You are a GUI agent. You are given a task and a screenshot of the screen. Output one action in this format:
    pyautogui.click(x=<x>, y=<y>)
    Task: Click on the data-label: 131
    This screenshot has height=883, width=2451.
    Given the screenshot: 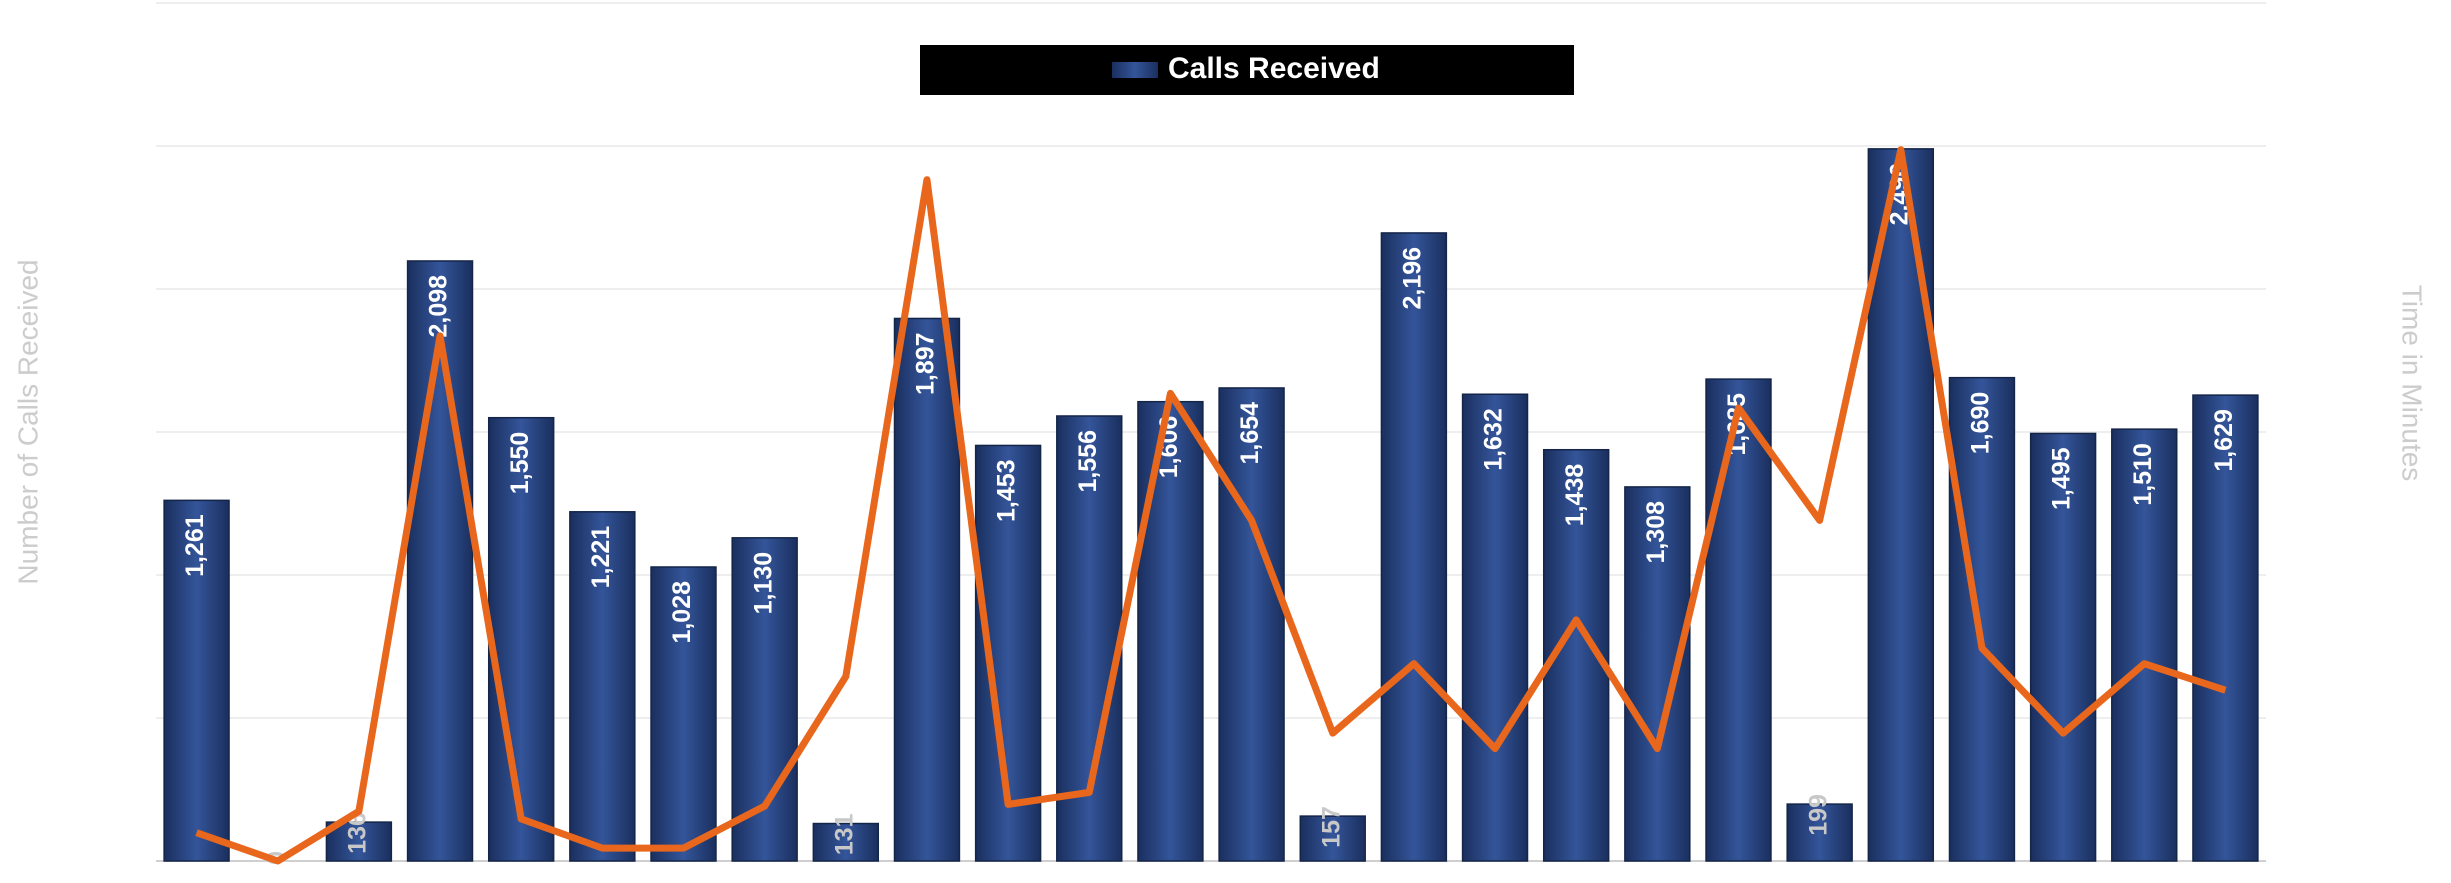 What is the action you would take?
    pyautogui.click(x=844, y=834)
    